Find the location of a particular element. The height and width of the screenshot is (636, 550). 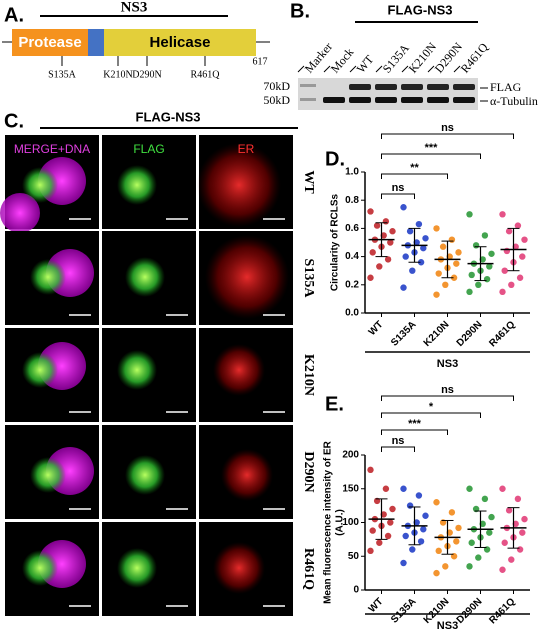

lane-label: D290N is located at coordinates (449, 57).